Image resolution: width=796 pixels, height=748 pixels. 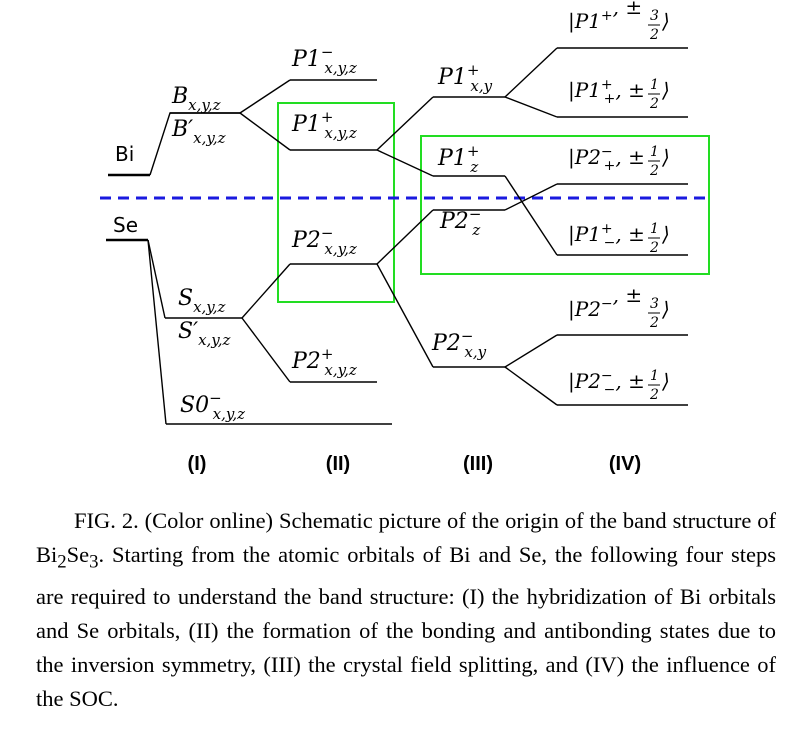 I want to click on label-b: Bx,y,z, so click(x=196, y=99).